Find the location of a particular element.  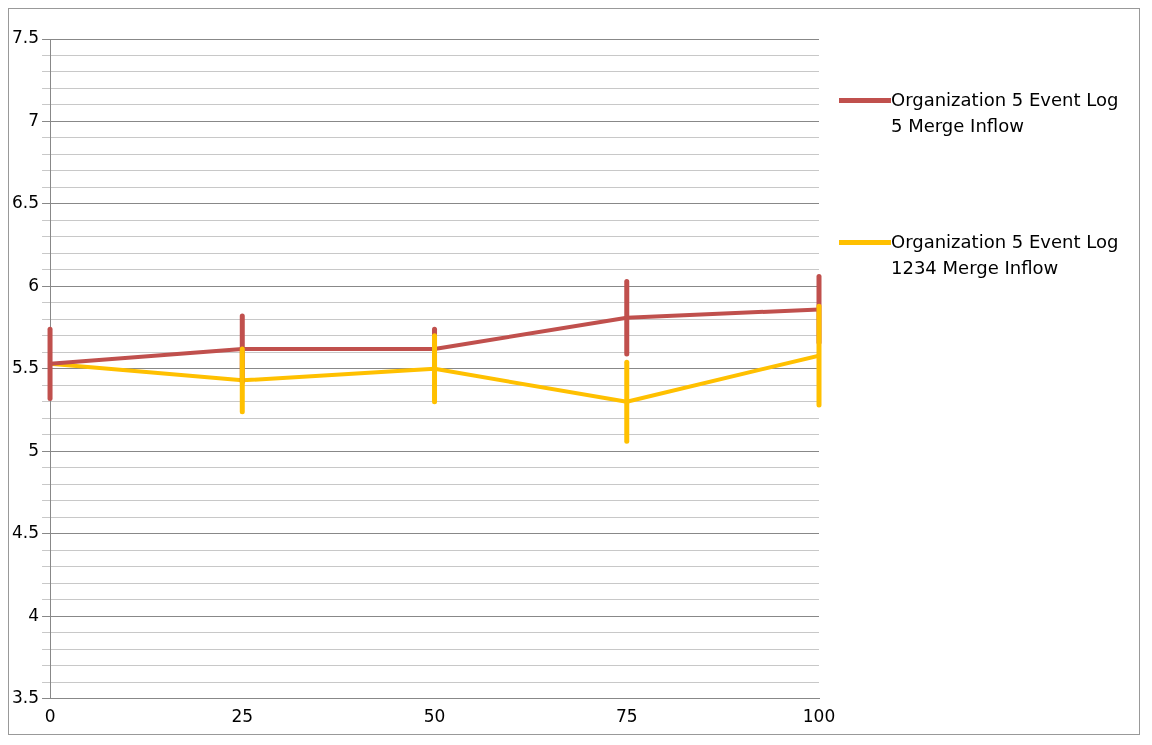

legend-label: Organization 5 Event Log 1234 Merge Inflow is located at coordinates (1005, 255).